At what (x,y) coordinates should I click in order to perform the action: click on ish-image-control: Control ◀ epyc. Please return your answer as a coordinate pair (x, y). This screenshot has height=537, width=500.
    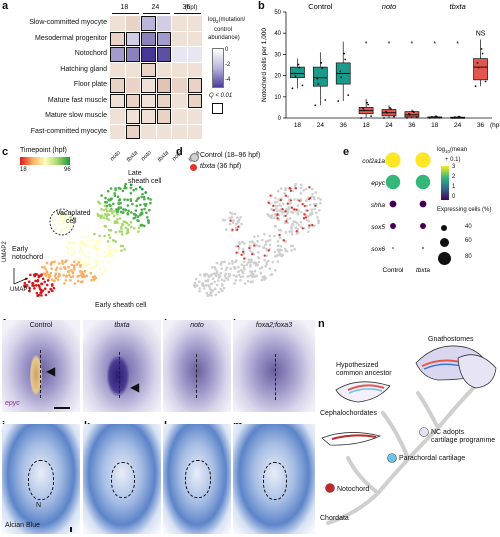
    Looking at the image, I should click on (41, 366).